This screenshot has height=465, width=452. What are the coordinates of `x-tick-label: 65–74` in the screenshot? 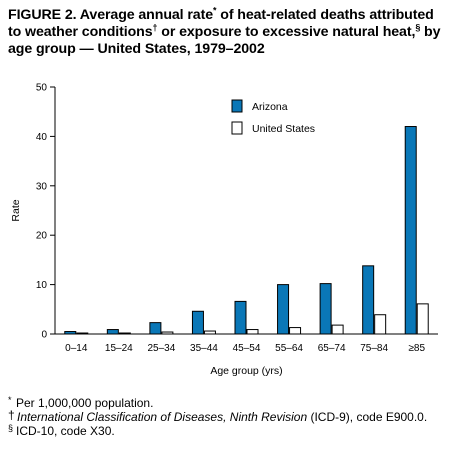 It's located at (332, 348).